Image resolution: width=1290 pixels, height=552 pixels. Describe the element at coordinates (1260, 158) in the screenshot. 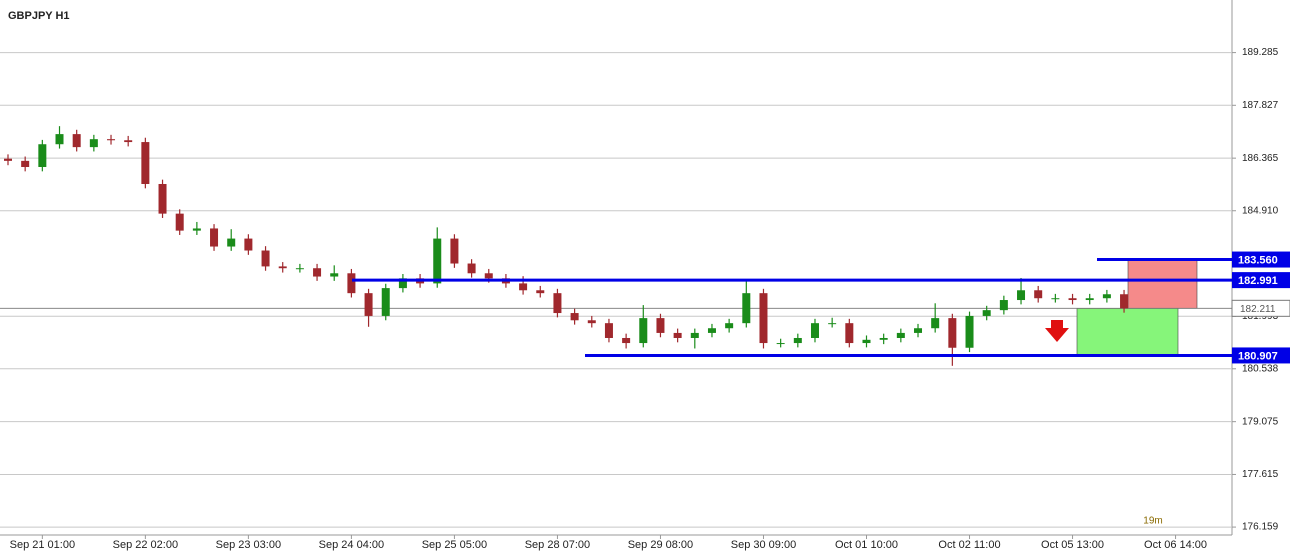

I see `y-tick-label: 186.365` at that location.